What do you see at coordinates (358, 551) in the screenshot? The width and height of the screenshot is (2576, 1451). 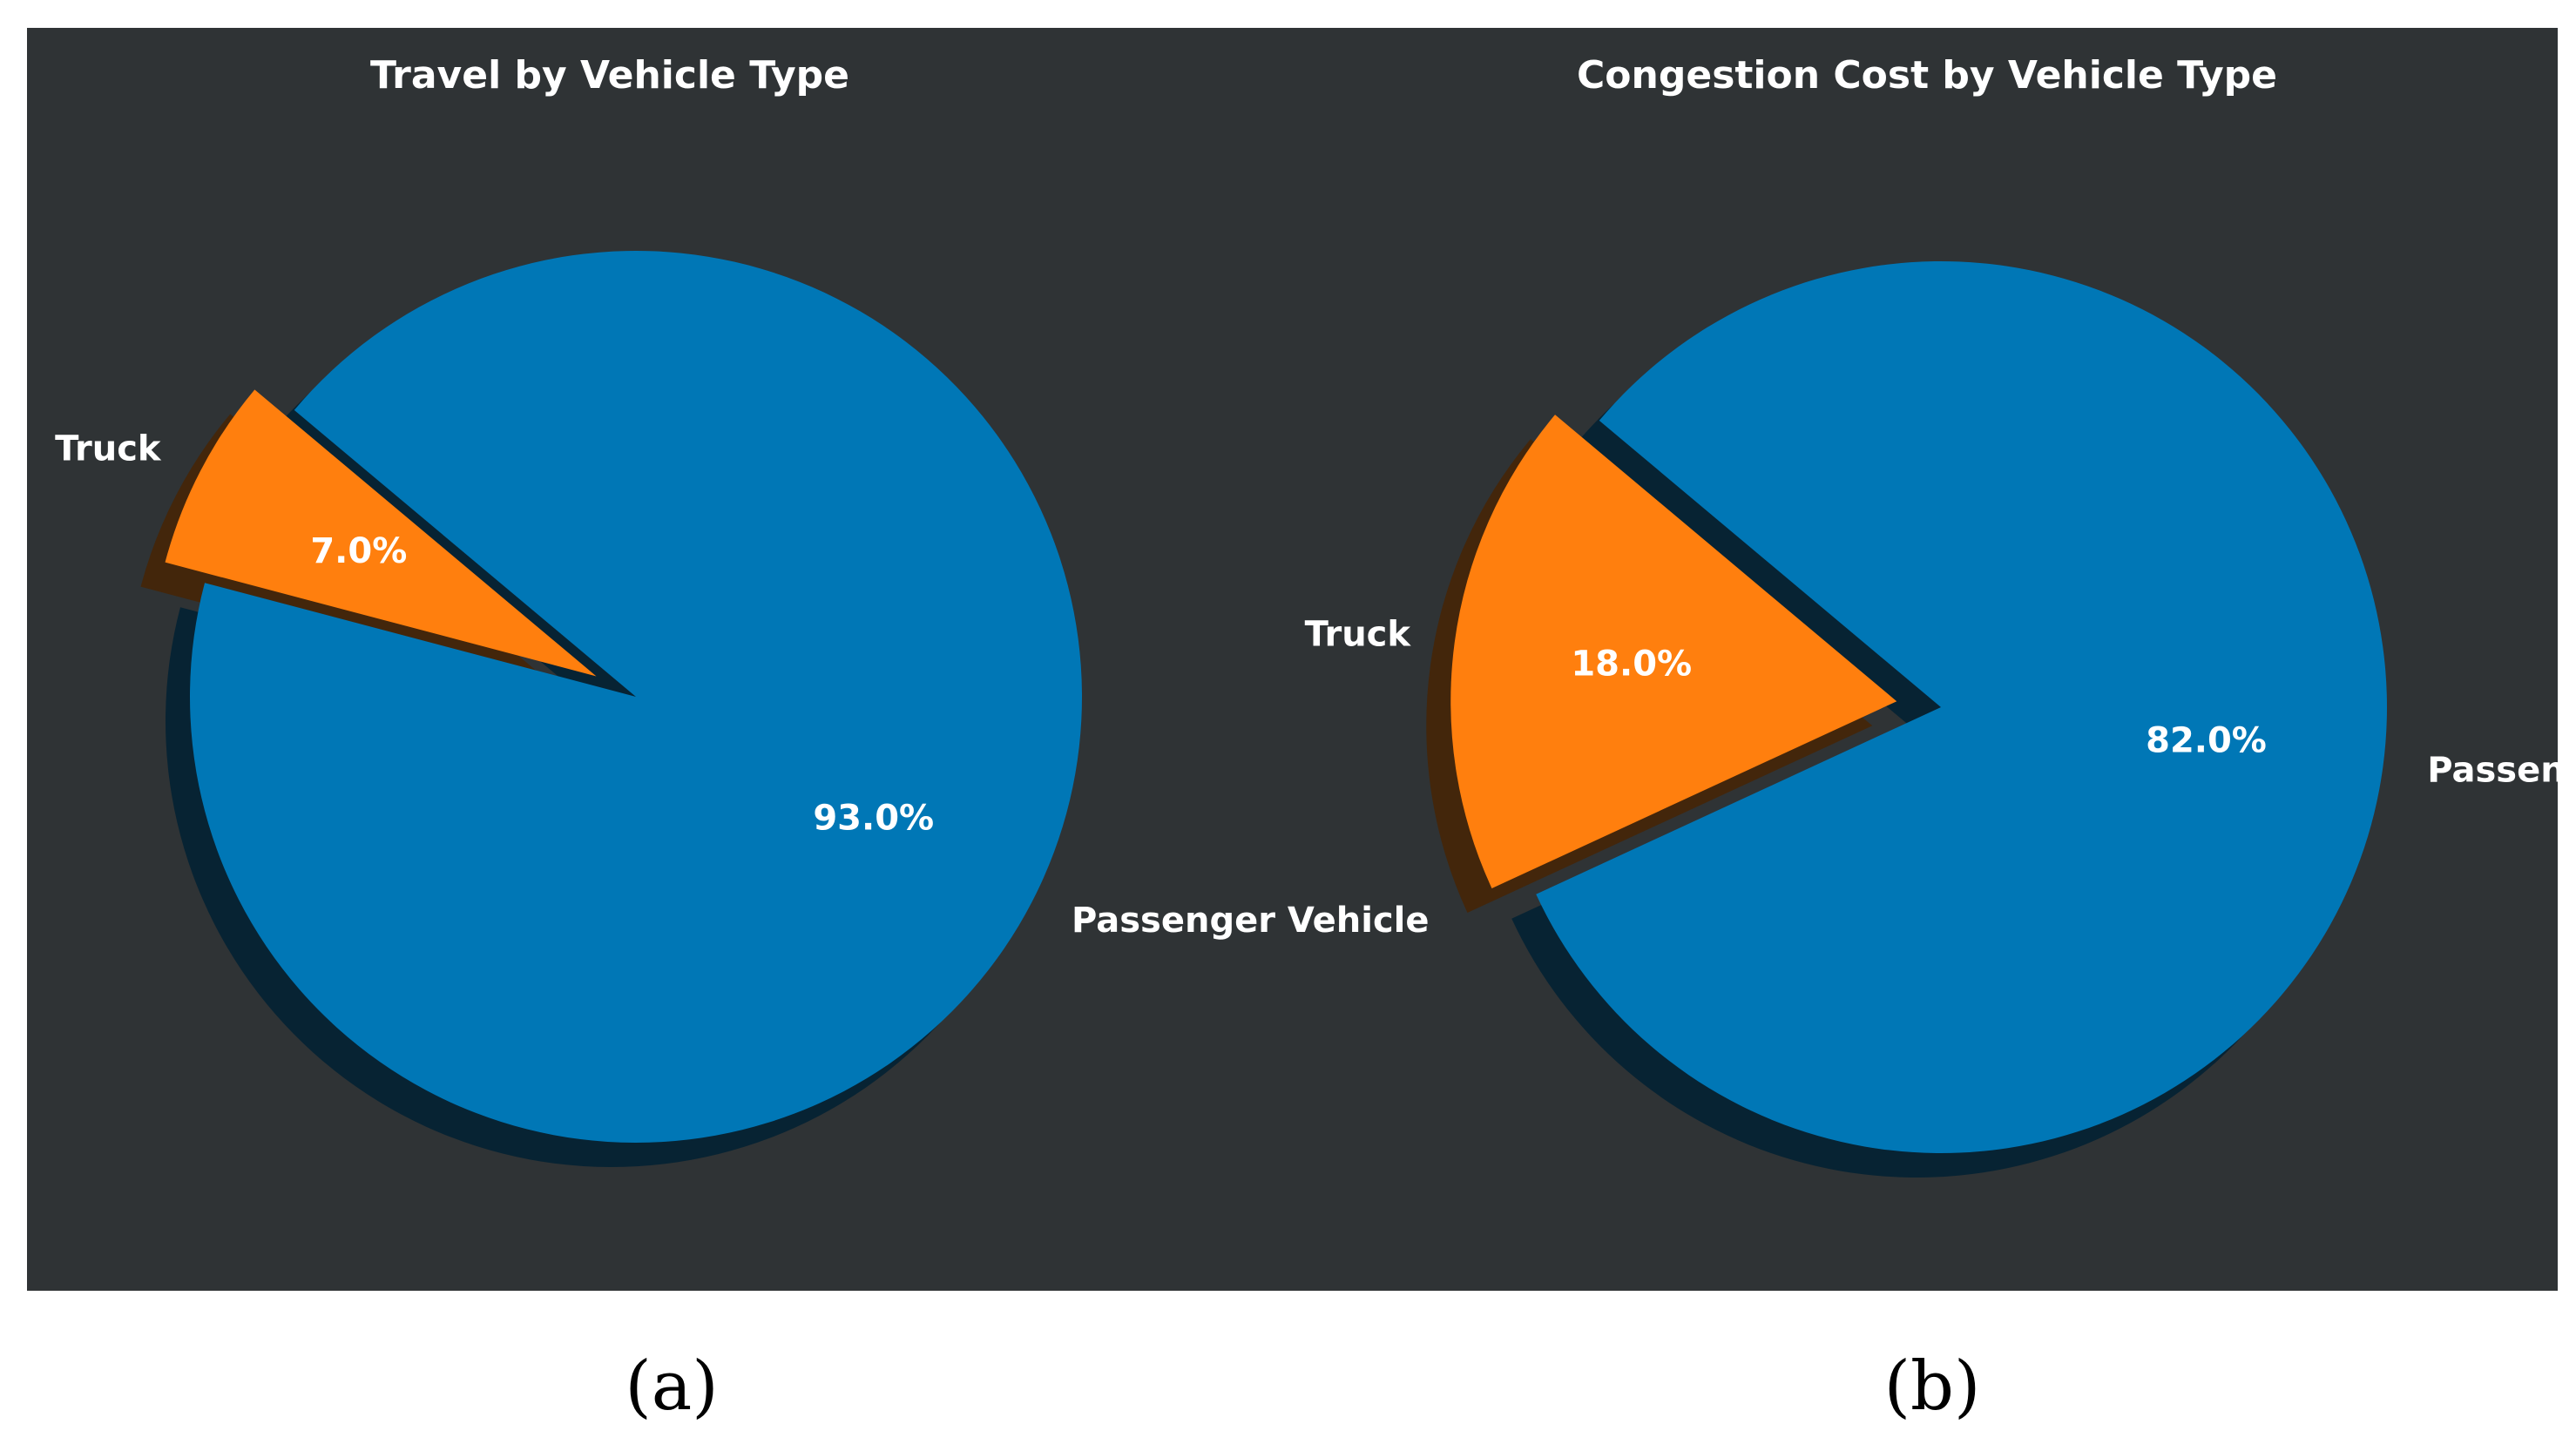 I see `pie-percent-label-truck: 7.0%` at bounding box center [358, 551].